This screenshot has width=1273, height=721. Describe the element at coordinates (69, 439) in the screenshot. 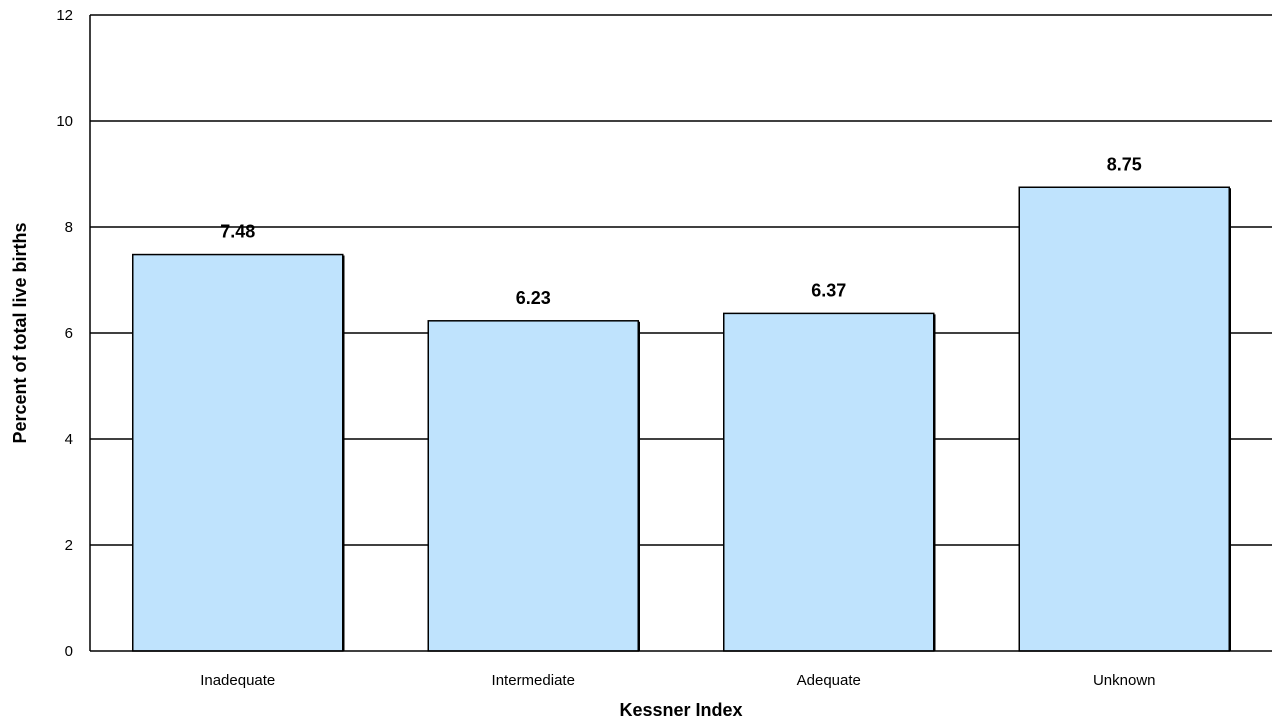

I see `y-tick-label: 4` at that location.